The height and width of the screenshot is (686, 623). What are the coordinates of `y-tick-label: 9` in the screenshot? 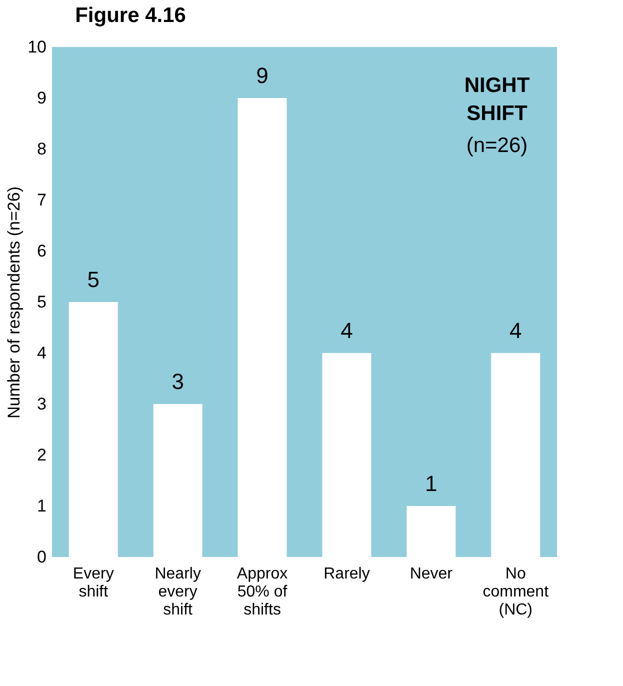 It's located at (41, 98).